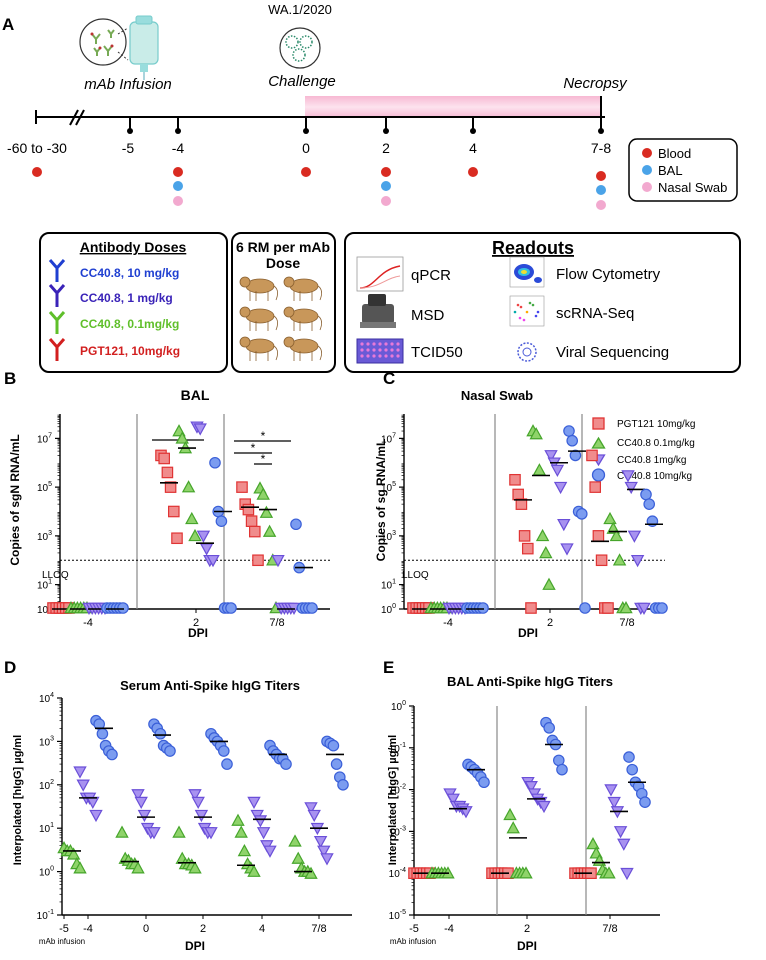 Image resolution: width=766 pixels, height=960 pixels. What do you see at coordinates (394, 582) in the screenshot?
I see `y-tick-exponent: 1` at bounding box center [394, 582].